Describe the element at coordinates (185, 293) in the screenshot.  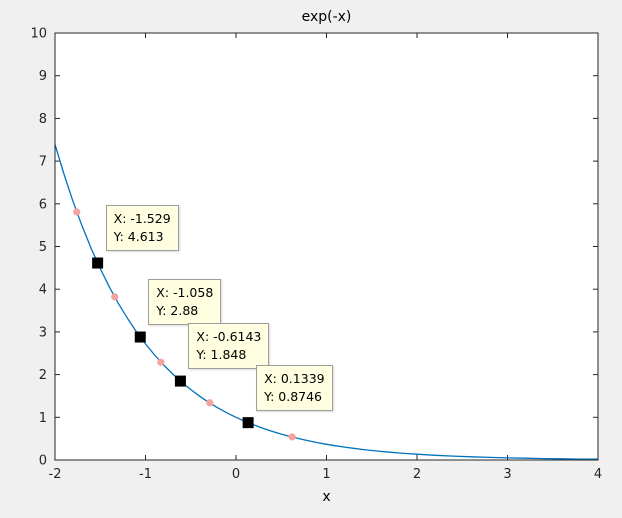
I see `datatip-line: X: -1.058` at that location.